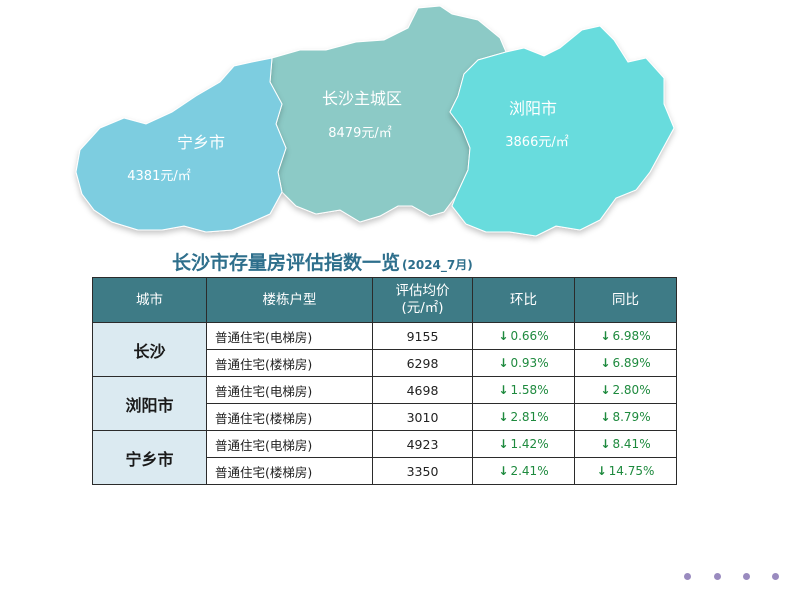 This screenshot has width=800, height=600. Describe the element at coordinates (562, 131) in the screenshot. I see `map-region-liuyang` at that location.